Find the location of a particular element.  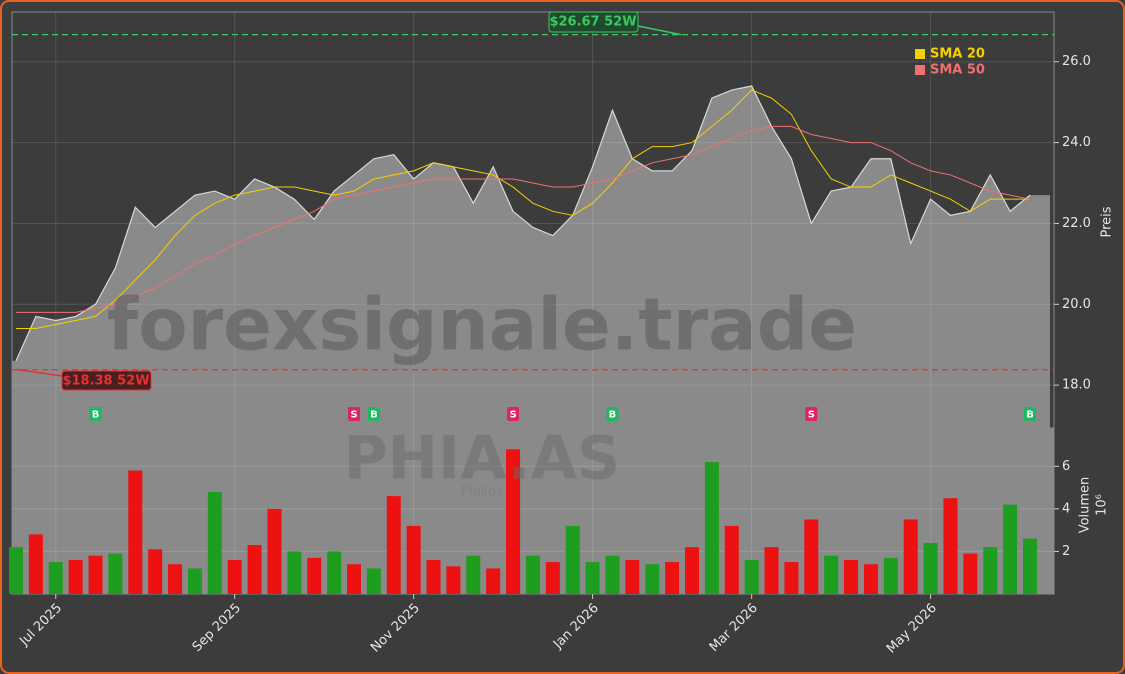

y-tick-label: 26.0 is located at coordinates (1076, 61).